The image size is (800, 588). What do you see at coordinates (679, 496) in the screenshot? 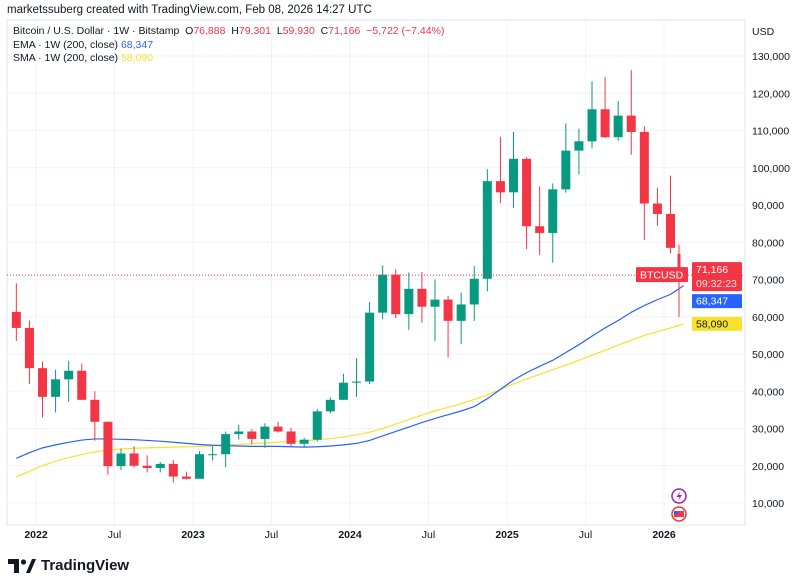
I see `lightning-glyph-icon` at bounding box center [679, 496].